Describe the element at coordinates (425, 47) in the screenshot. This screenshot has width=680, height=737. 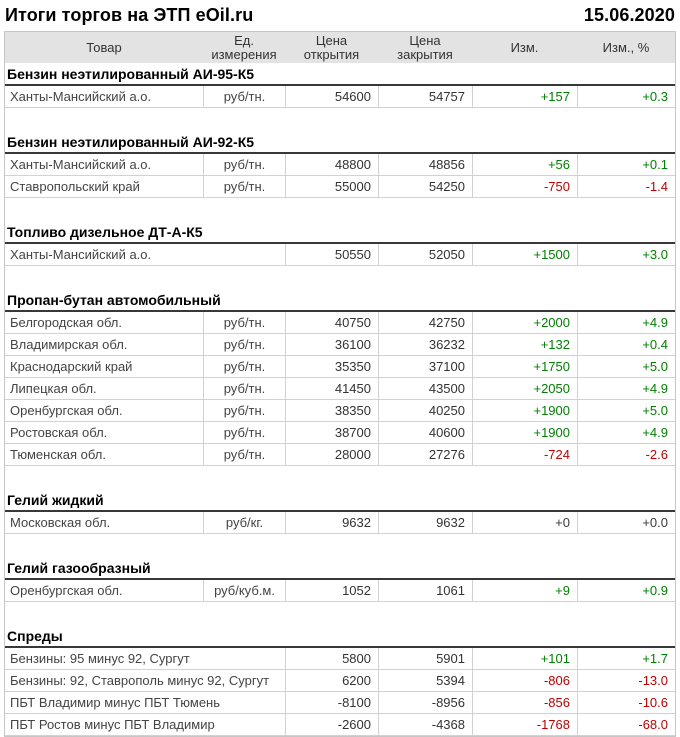
I see `col-header-close-price: Цена закрытия` at that location.